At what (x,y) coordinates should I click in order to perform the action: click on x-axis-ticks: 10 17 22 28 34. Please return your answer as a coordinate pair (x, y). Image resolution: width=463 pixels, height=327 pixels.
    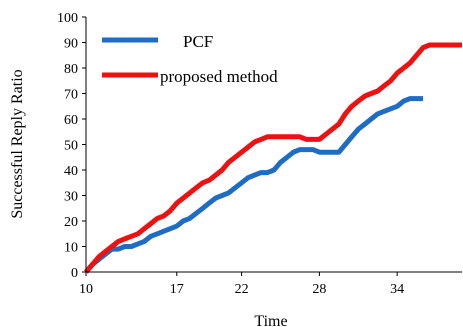
    Looking at the image, I should click on (241, 284).